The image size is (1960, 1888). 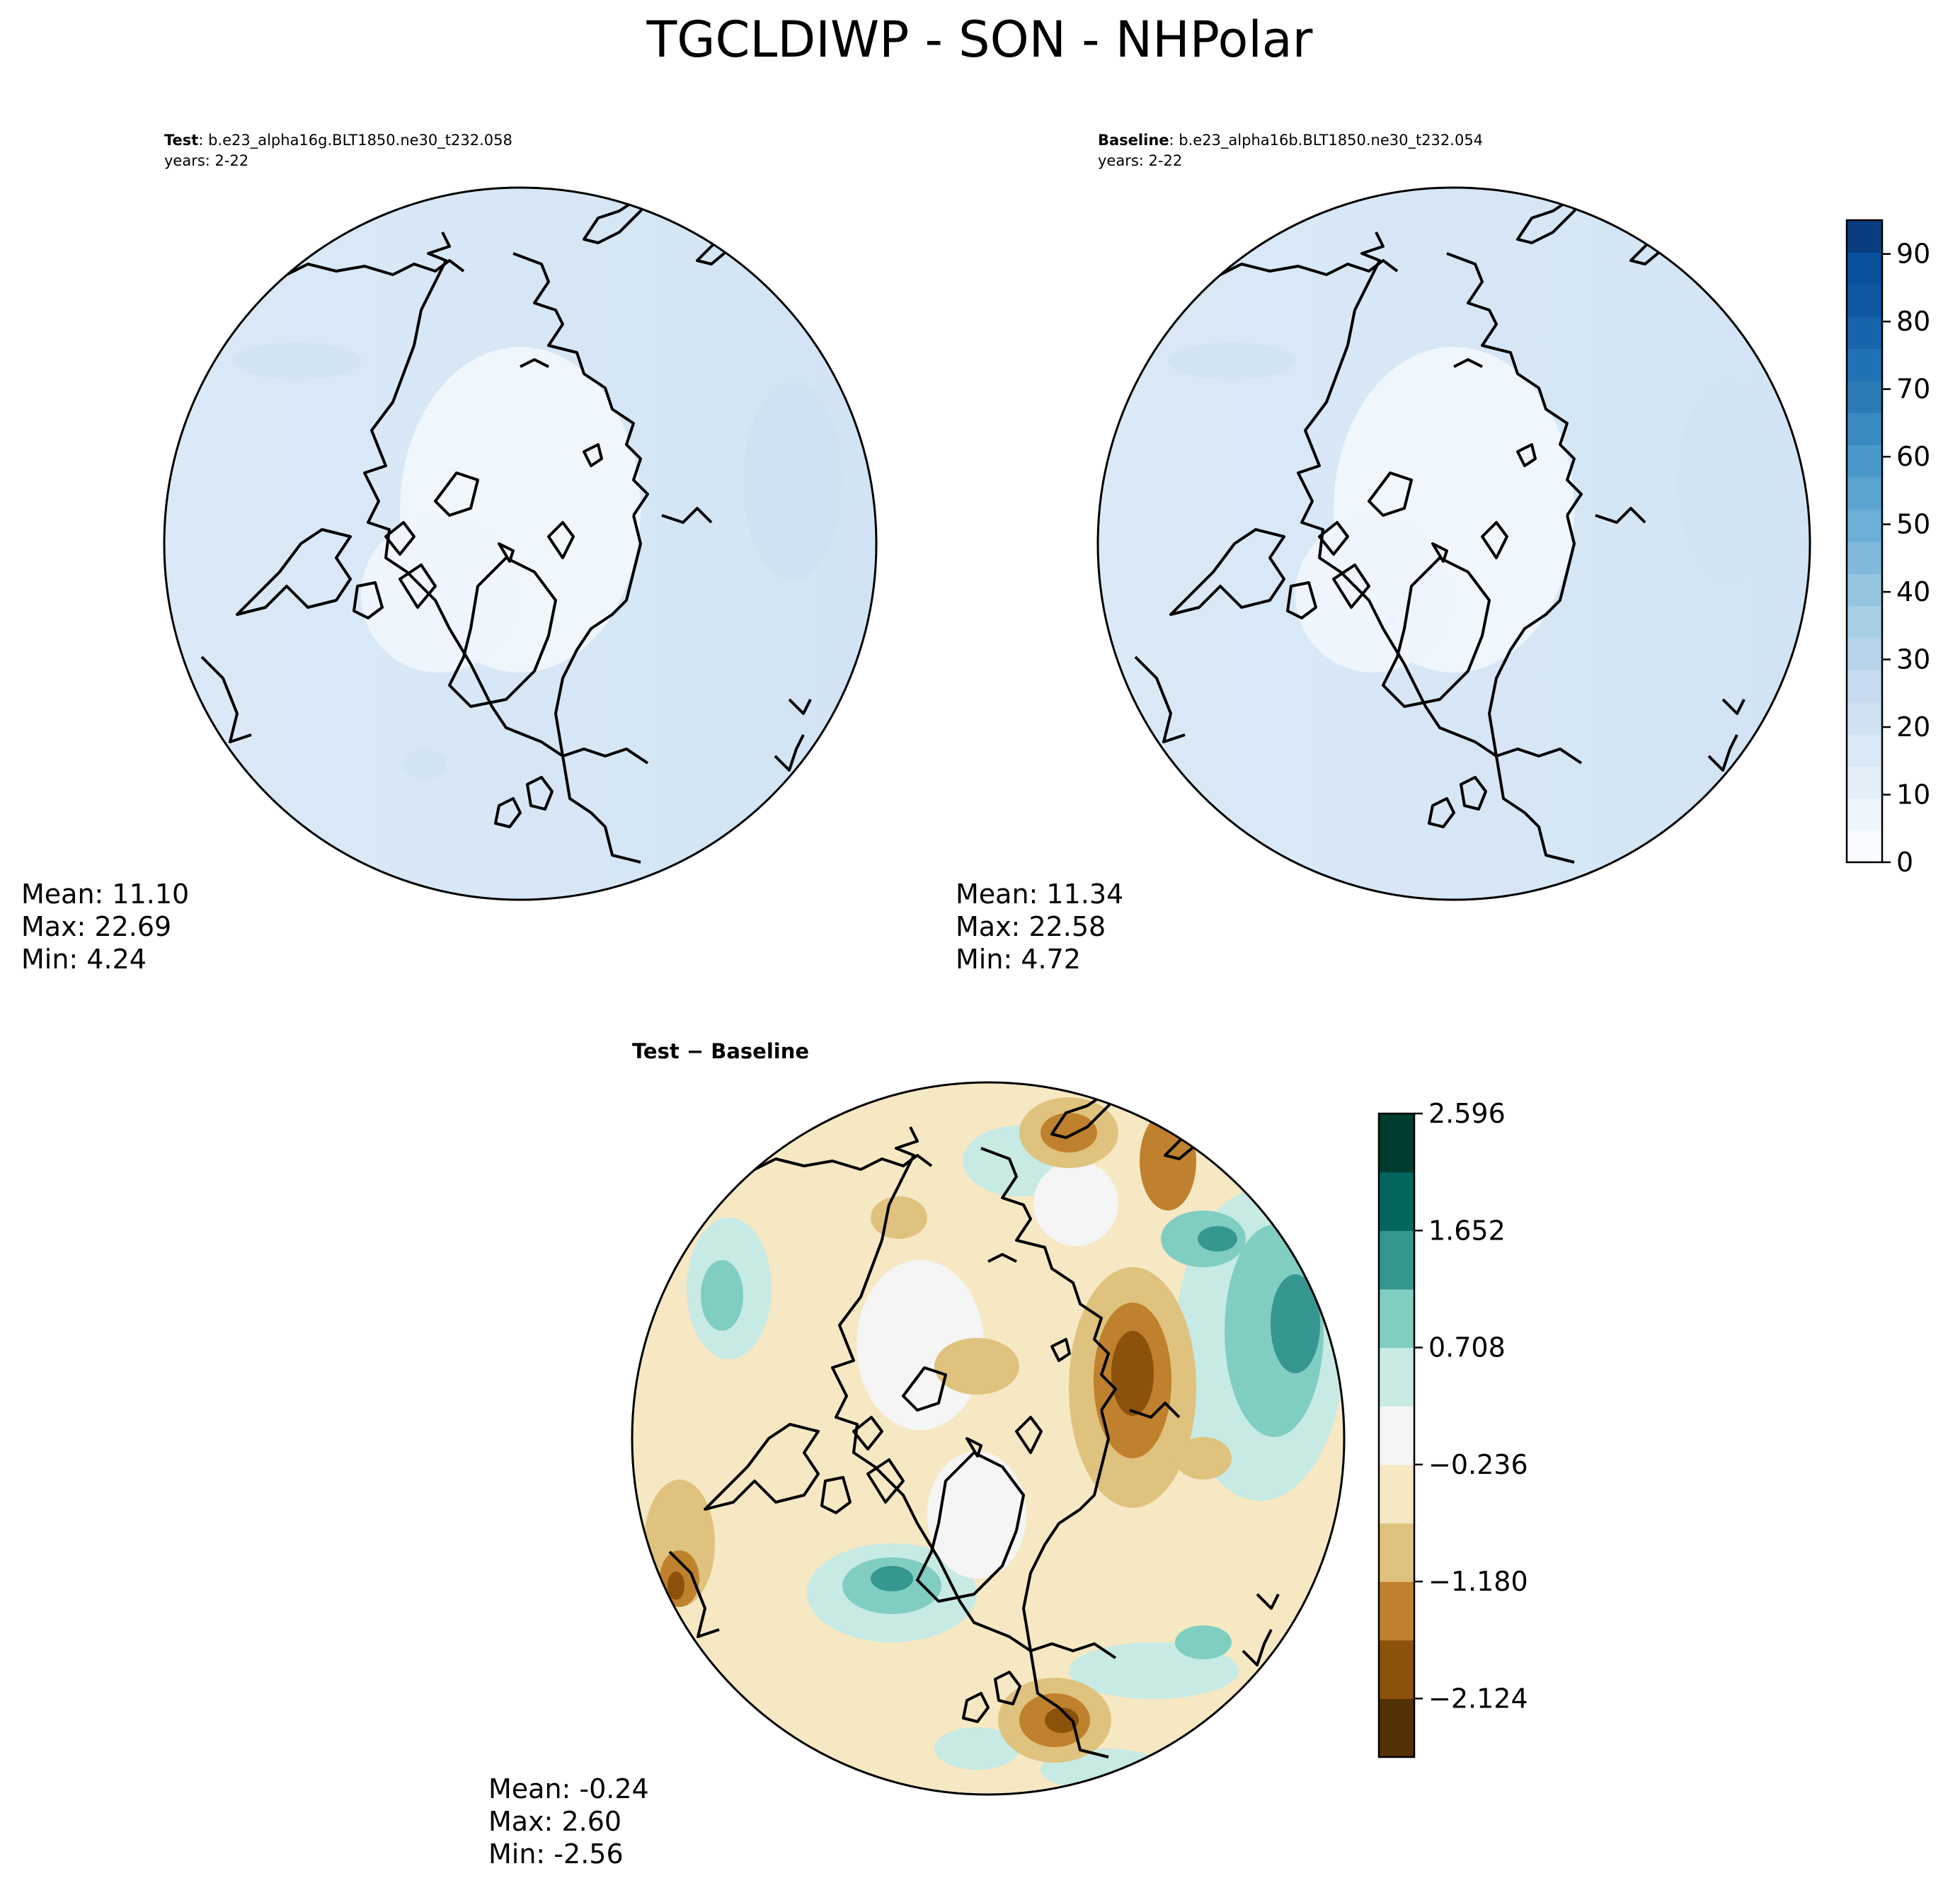 What do you see at coordinates (96, 927) in the screenshot?
I see `panel-test-max: Max: 22.69` at bounding box center [96, 927].